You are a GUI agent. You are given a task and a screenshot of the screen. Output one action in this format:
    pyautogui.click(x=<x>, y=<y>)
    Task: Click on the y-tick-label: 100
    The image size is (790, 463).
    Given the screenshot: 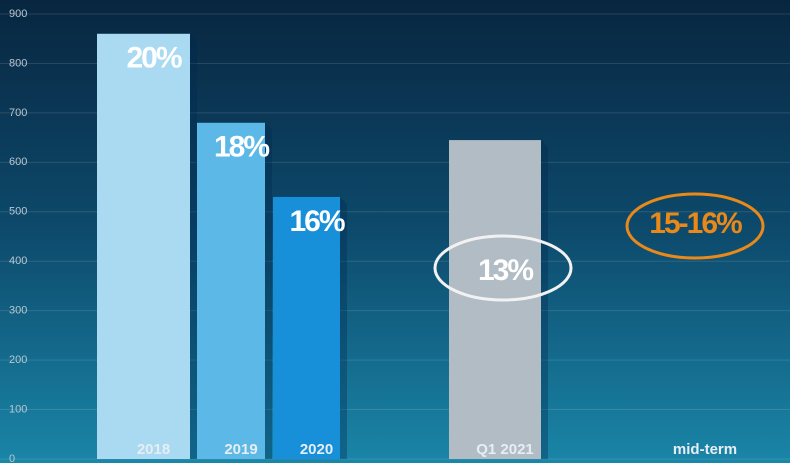 What is the action you would take?
    pyautogui.click(x=18, y=409)
    